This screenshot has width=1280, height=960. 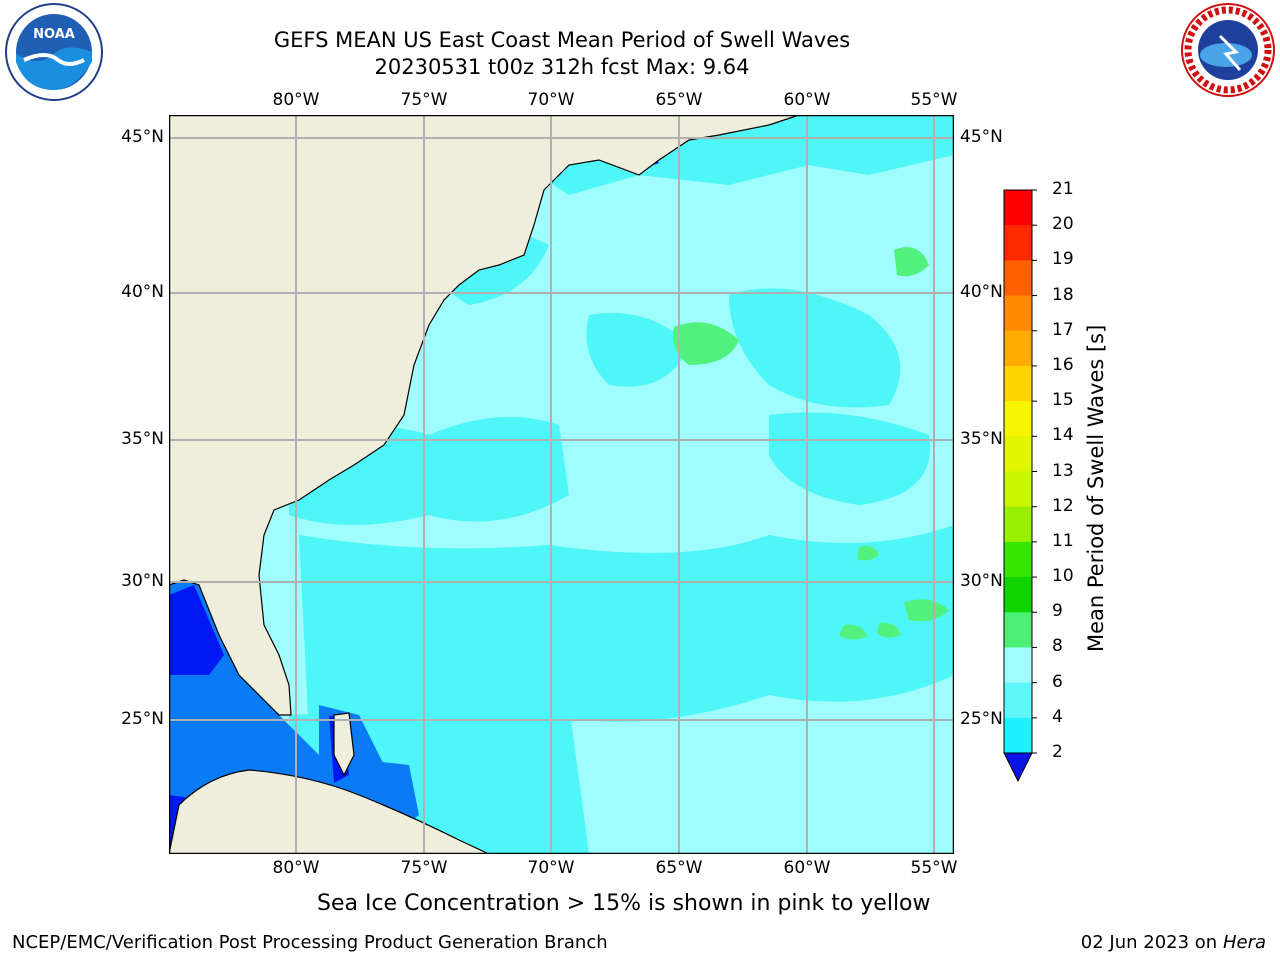 What do you see at coordinates (142, 581) in the screenshot?
I see `lat-label-left: 30°N` at bounding box center [142, 581].